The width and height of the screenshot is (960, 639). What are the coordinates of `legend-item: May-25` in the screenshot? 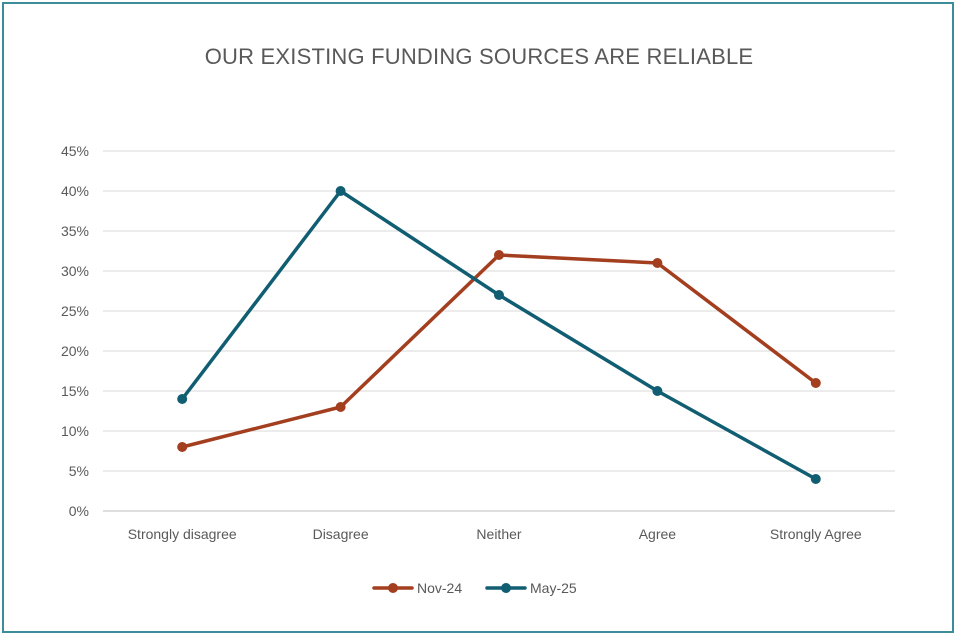 It's located at (531, 588).